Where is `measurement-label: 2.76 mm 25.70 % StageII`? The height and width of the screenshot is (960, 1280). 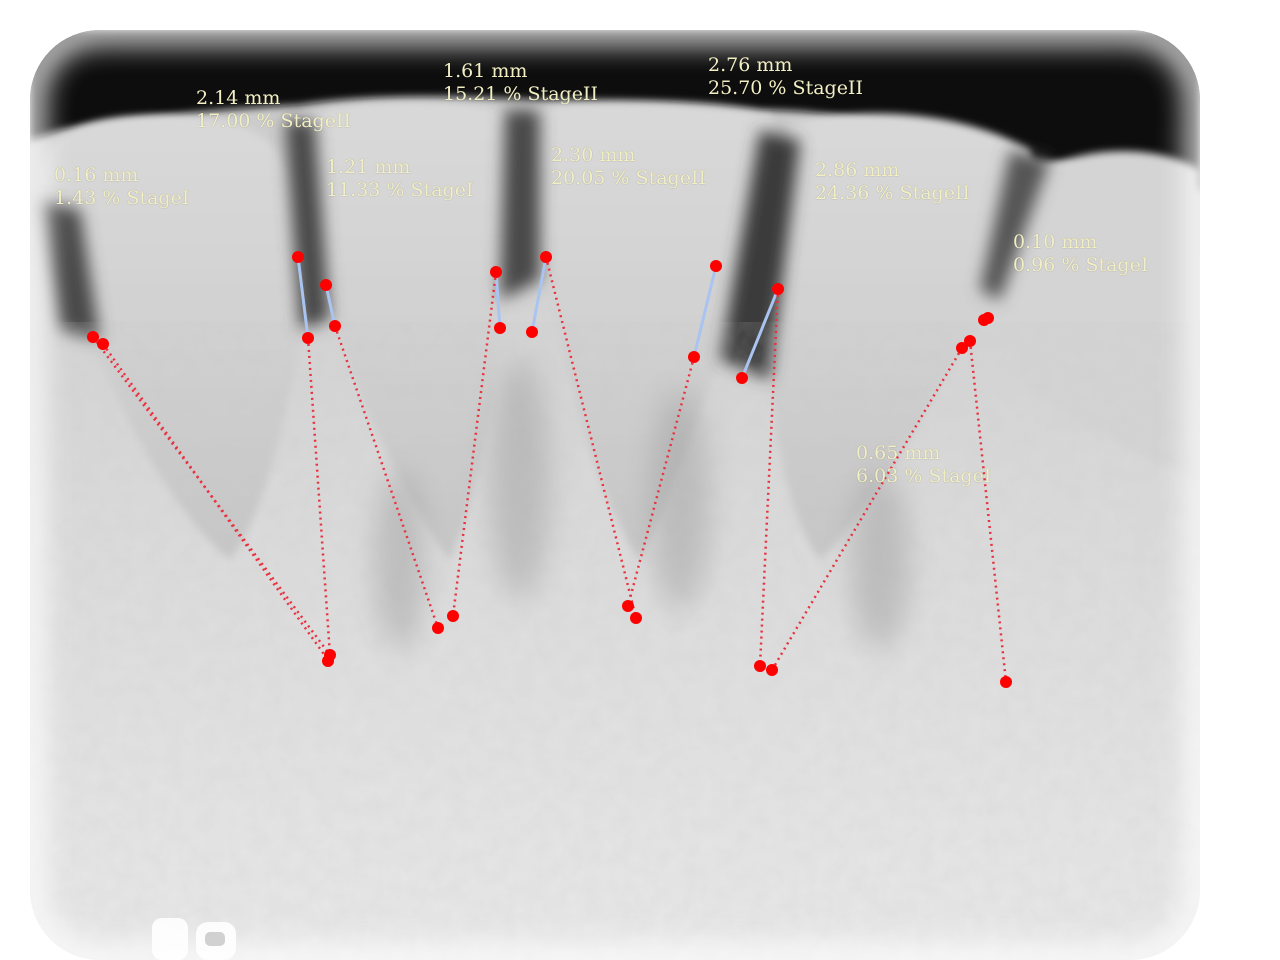 measurement-label: 2.76 mm 25.70 % StageII is located at coordinates (785, 77).